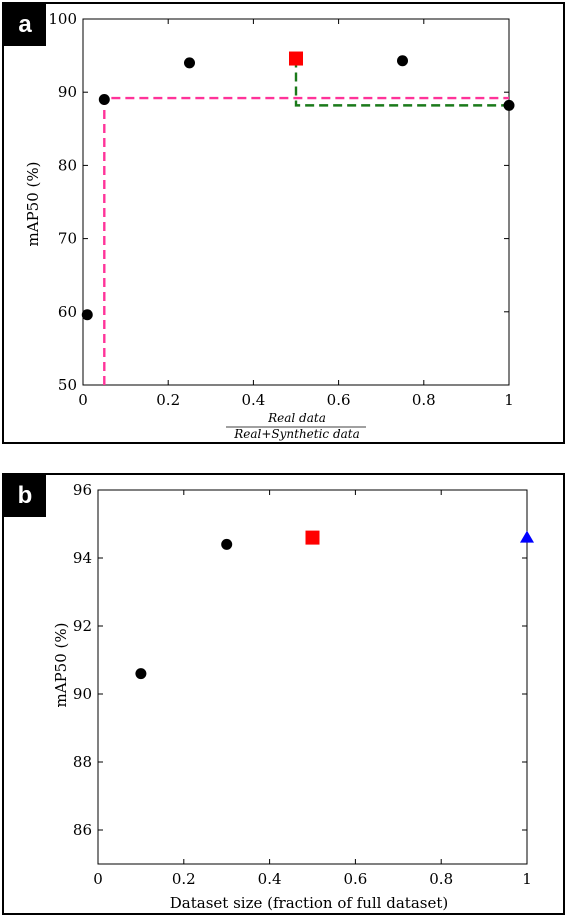 This screenshot has height=919, width=569. I want to click on x-axis-label-numerator: Real data, so click(296, 418).